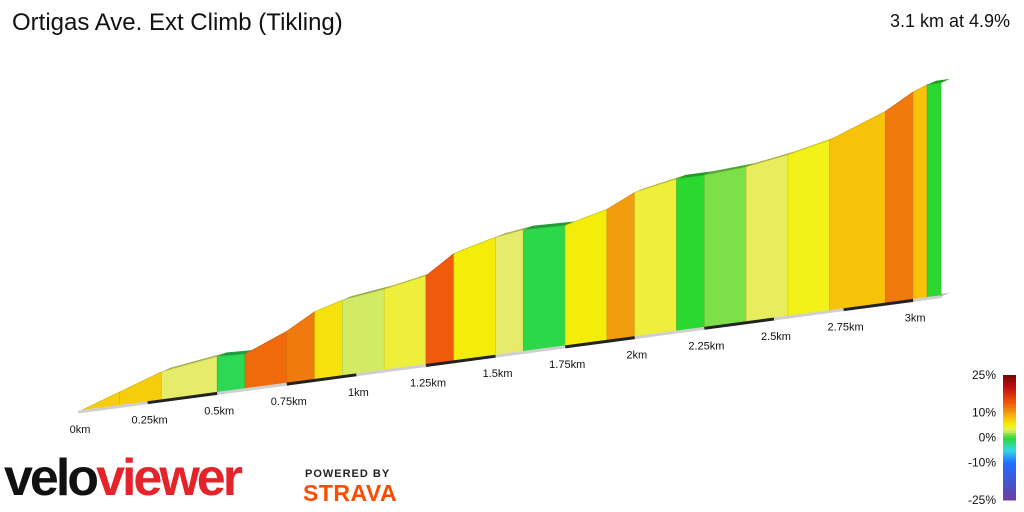 Image resolution: width=1024 pixels, height=512 pixels. Describe the element at coordinates (949, 21) in the screenshot. I see `climb-summary: 3.1 km at 4.9%` at that location.